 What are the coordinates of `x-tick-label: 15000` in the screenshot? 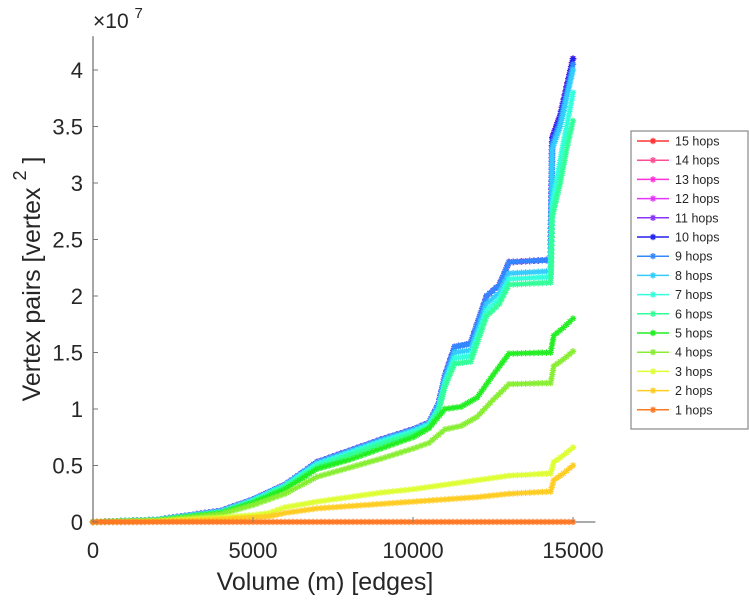 It's located at (572, 550).